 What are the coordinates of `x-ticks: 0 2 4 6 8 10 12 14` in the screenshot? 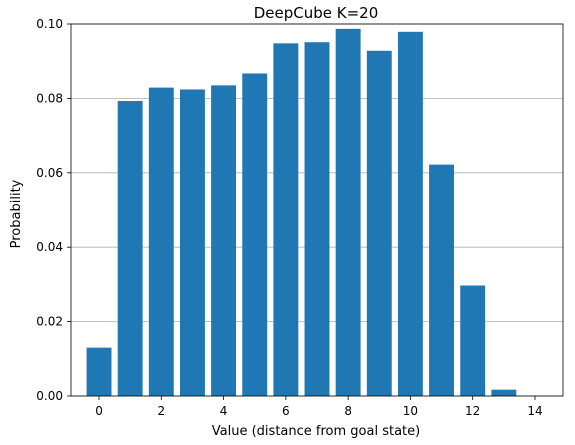 It's located at (319, 407).